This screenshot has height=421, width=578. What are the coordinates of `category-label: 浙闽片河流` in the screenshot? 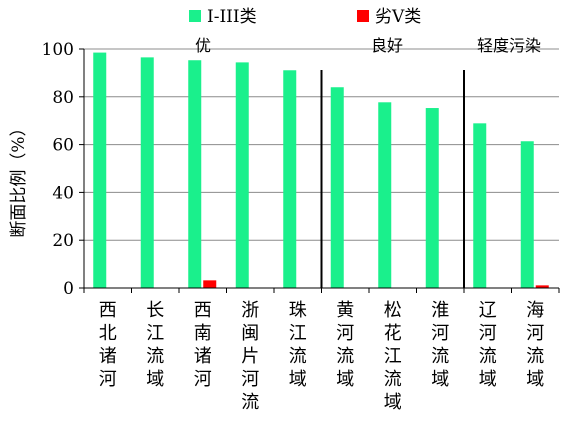 It's located at (250, 356).